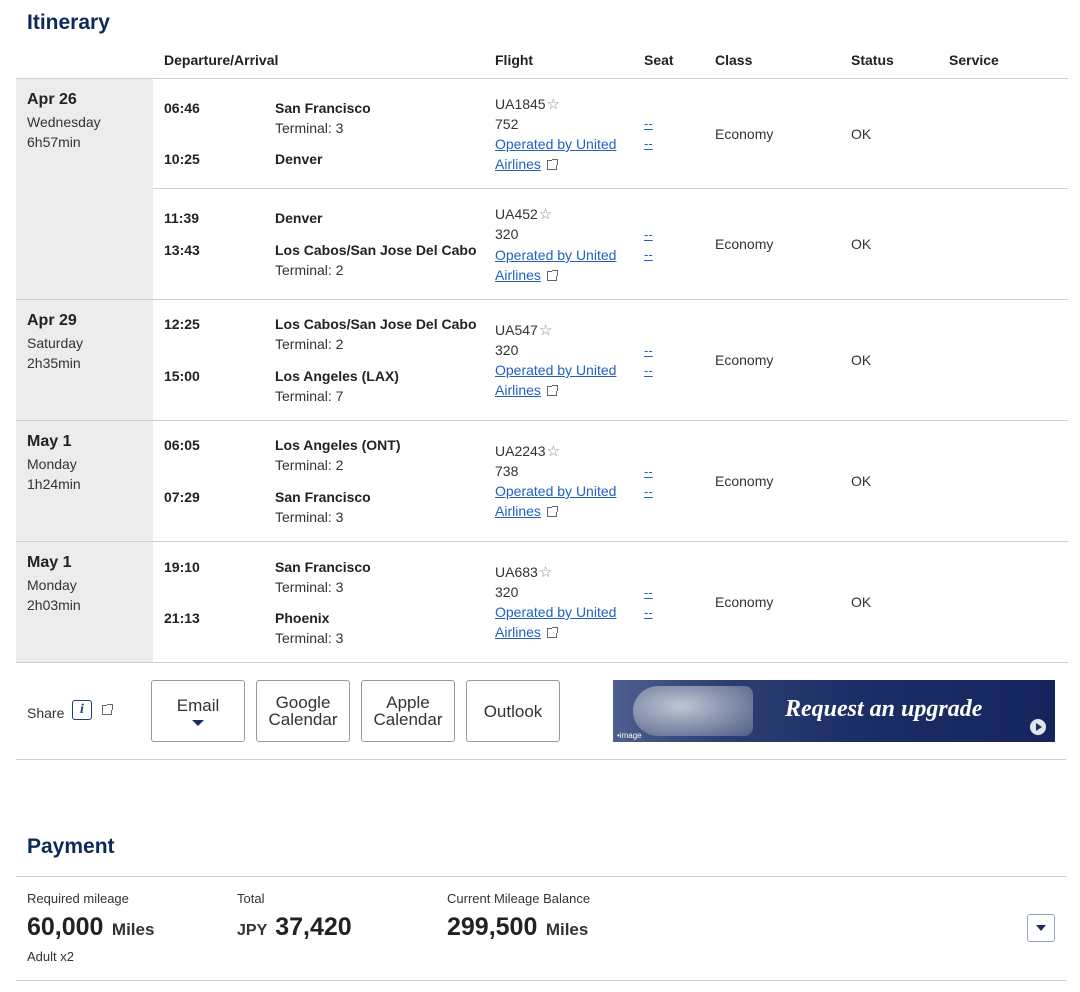 This screenshot has width=1080, height=992. I want to click on flight-number: UA1845☆, so click(527, 104).